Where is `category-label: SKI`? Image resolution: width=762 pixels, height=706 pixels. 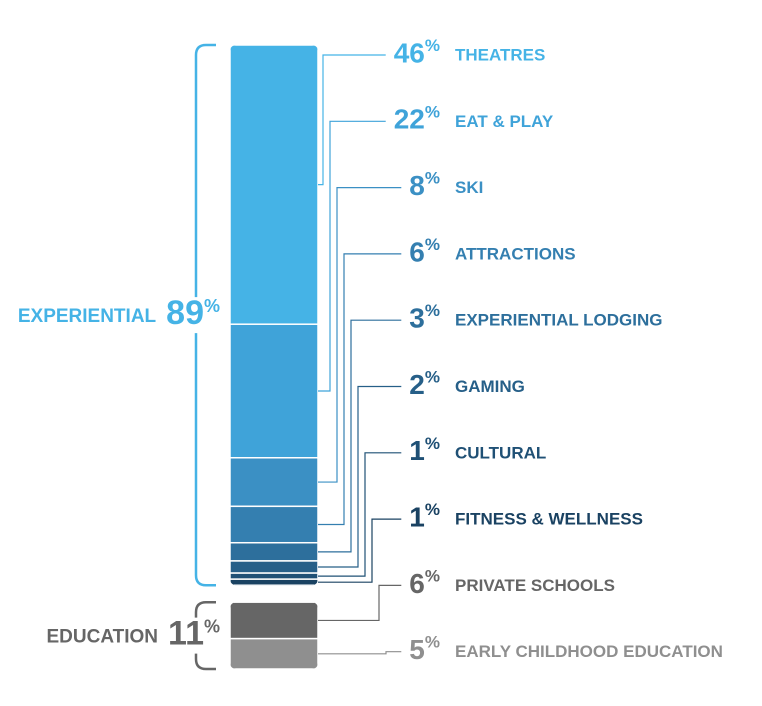
category-label: SKI is located at coordinates (469, 187).